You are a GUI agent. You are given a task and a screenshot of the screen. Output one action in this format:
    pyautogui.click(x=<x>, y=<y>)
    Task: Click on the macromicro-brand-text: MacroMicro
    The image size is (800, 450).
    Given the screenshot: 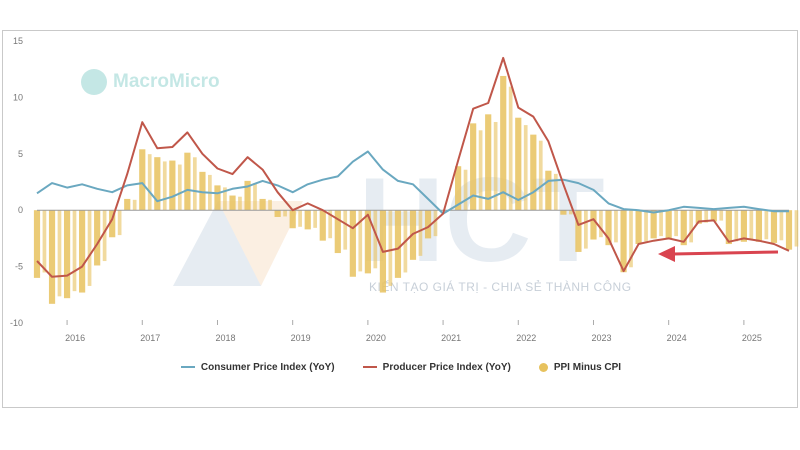 What is the action you would take?
    pyautogui.click(x=166, y=81)
    